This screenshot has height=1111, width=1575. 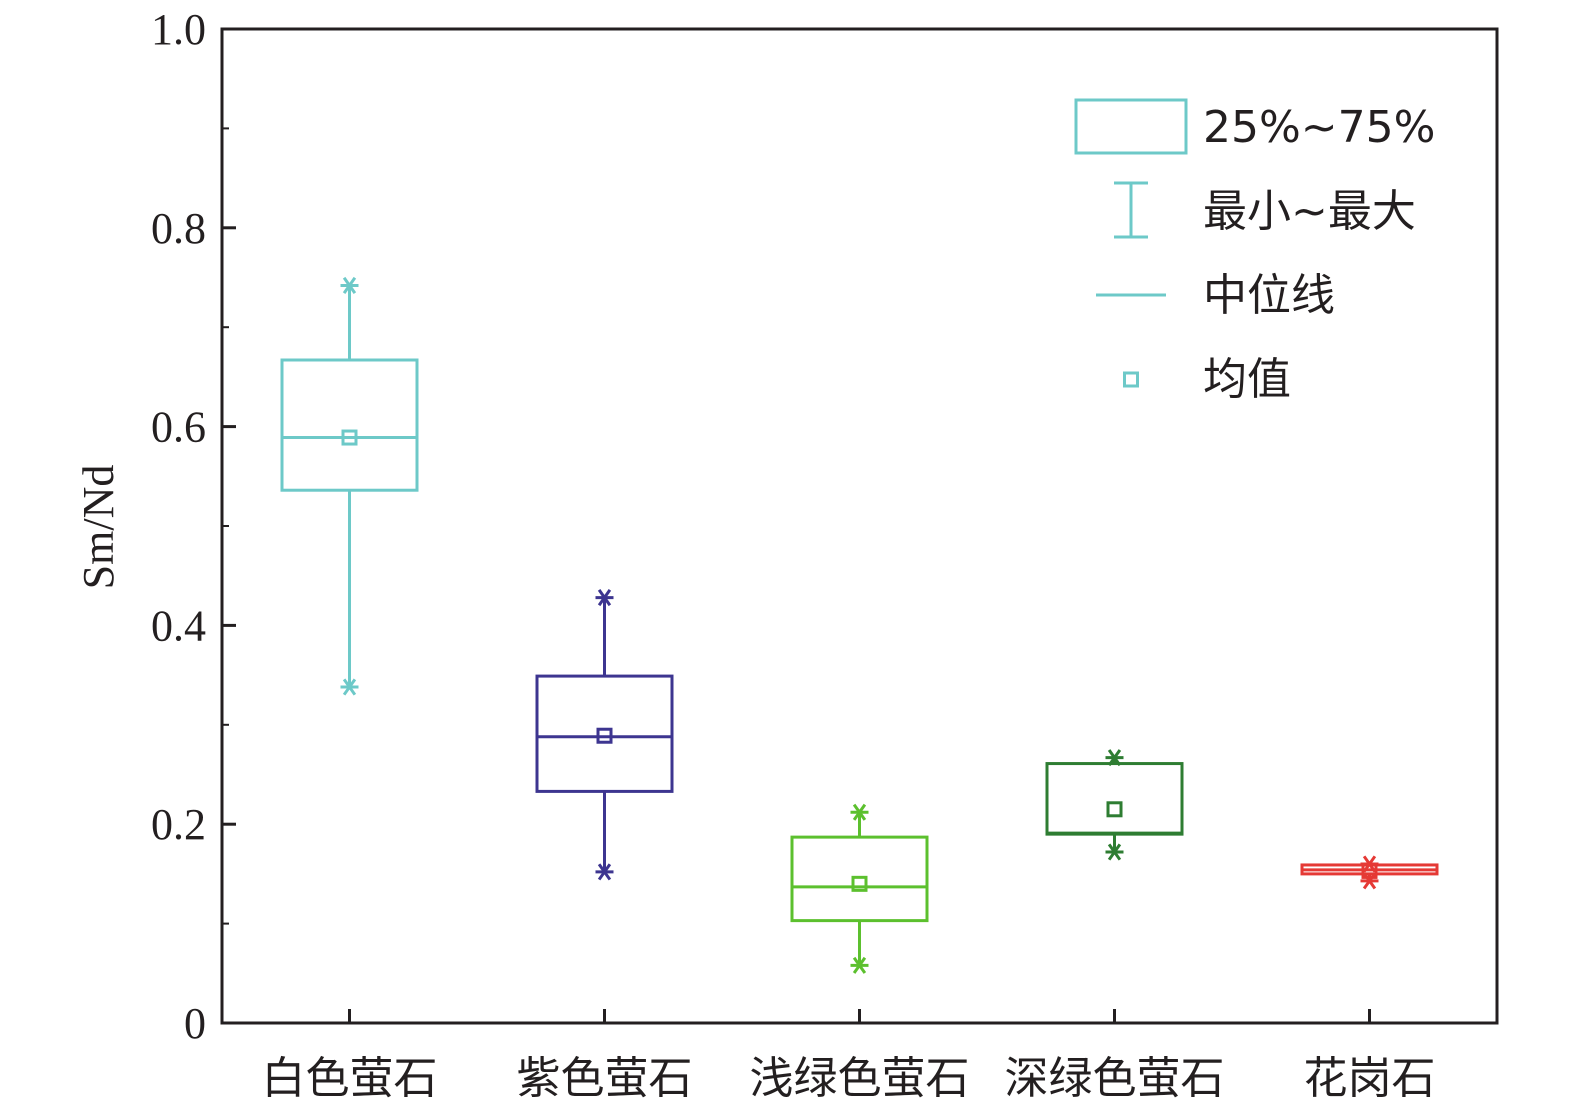 I want to click on box-4-min-marker-d2, so click(x=1369, y=881).